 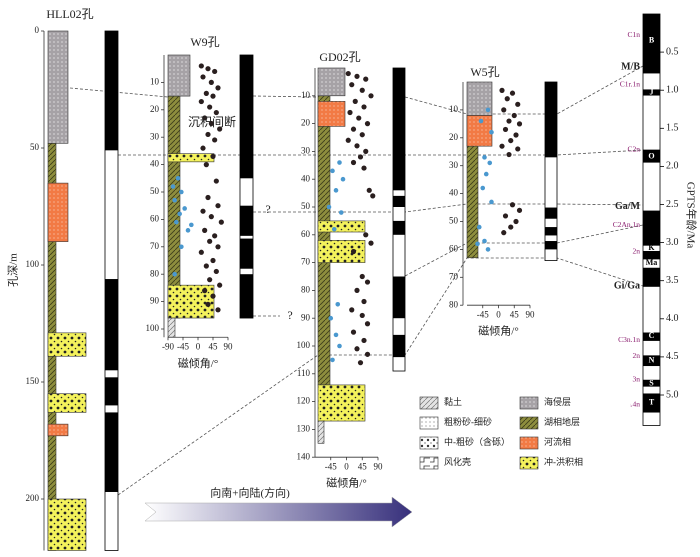 What do you see at coordinates (363, 466) in the screenshot?
I see `inclination-tick-label: 45` at bounding box center [363, 466].